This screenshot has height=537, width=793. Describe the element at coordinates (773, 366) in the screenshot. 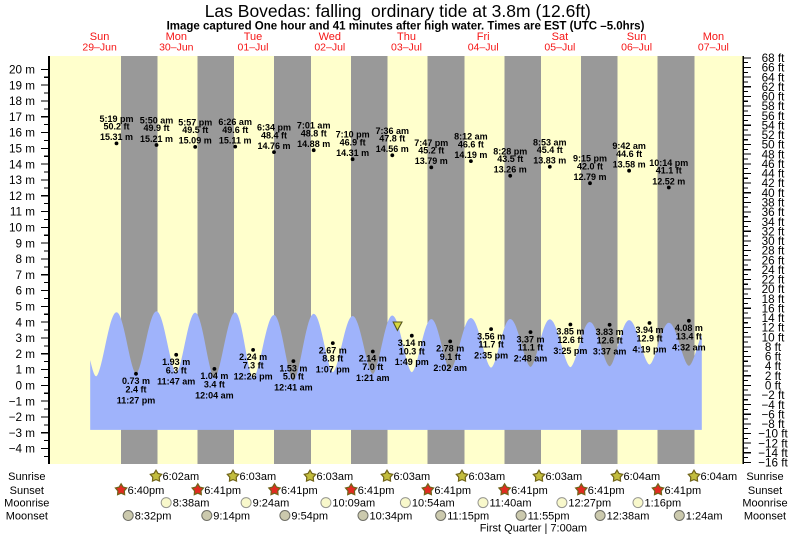

I see `svg-text: 4 ft` at that location.